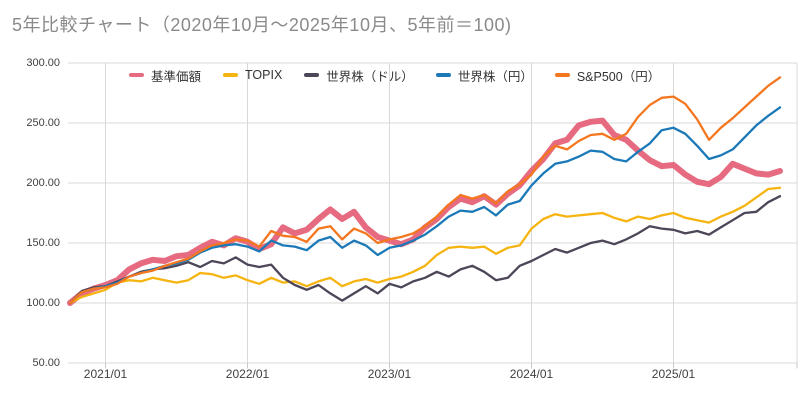 The width and height of the screenshot is (800, 405). I want to click on legend-label: TOPIX, so click(264, 75).